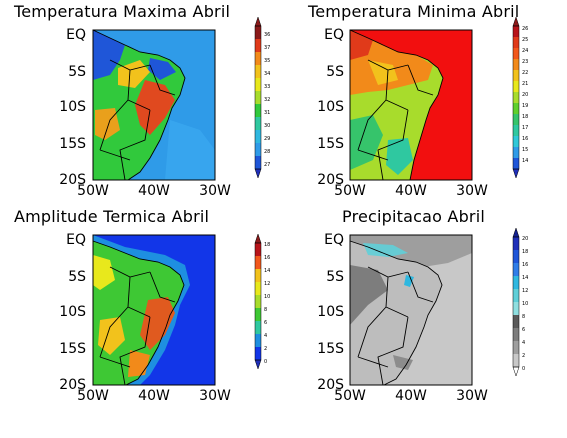 The width and height of the screenshot is (567, 438). I want to click on panel-title: Temperatura Minima Abril, so click(414, 11).